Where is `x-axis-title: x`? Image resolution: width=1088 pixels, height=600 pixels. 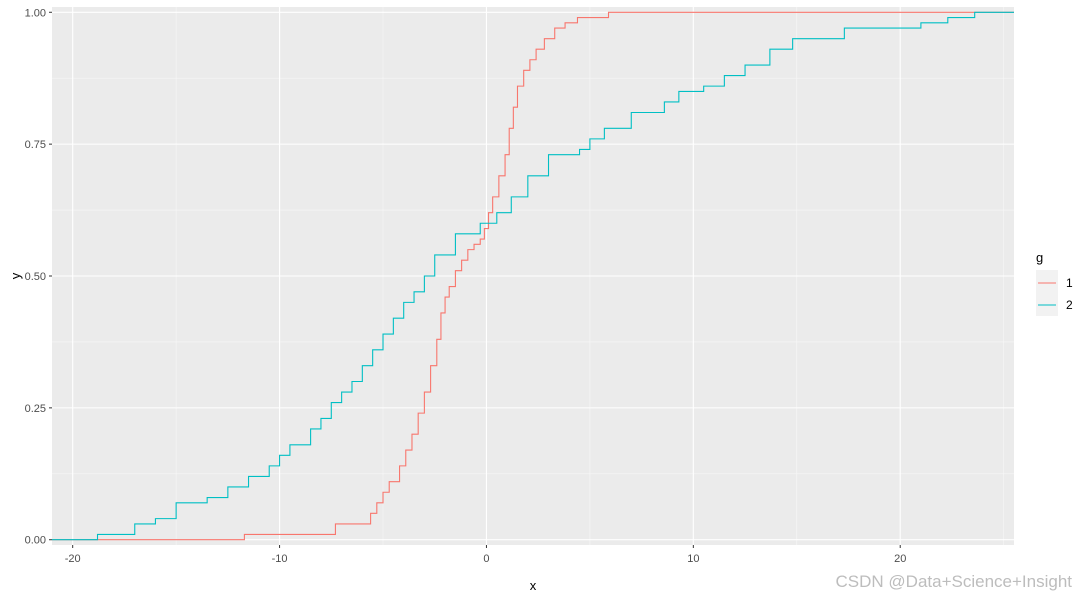
x-axis-title: x is located at coordinates (533, 585).